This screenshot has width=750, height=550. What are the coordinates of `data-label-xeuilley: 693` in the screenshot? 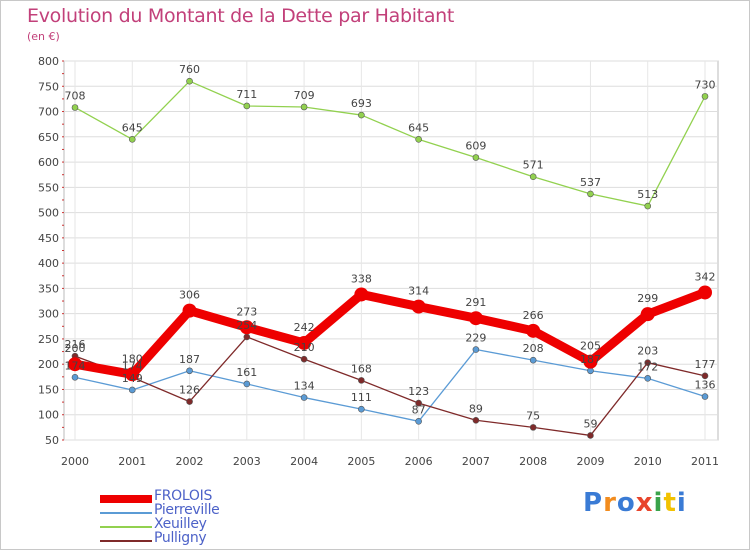 It's located at (361, 103).